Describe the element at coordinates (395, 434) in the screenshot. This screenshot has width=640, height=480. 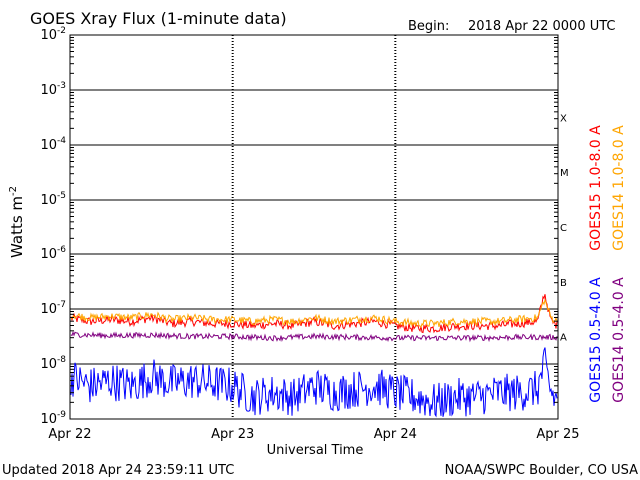
I see `x-tick-label: Apr 24` at that location.